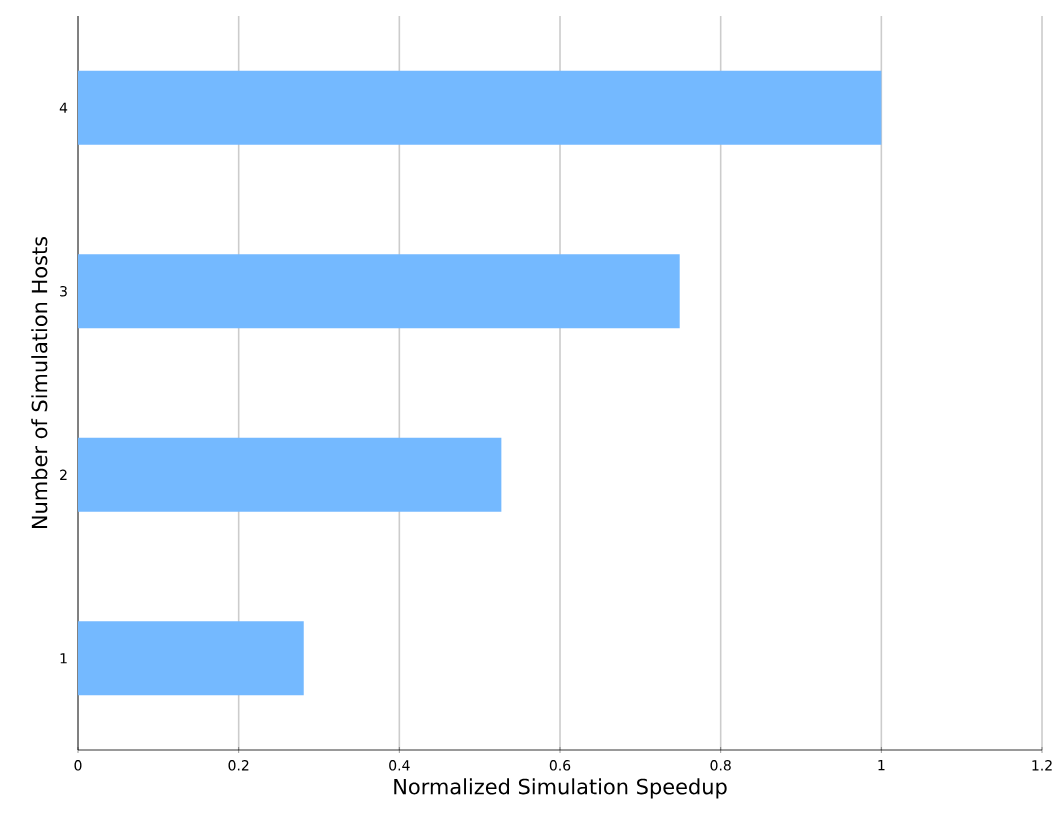 The width and height of the screenshot is (1054, 830). Describe the element at coordinates (39, 382) in the screenshot. I see `y-axis-title: Number of Simulation Hosts` at that location.